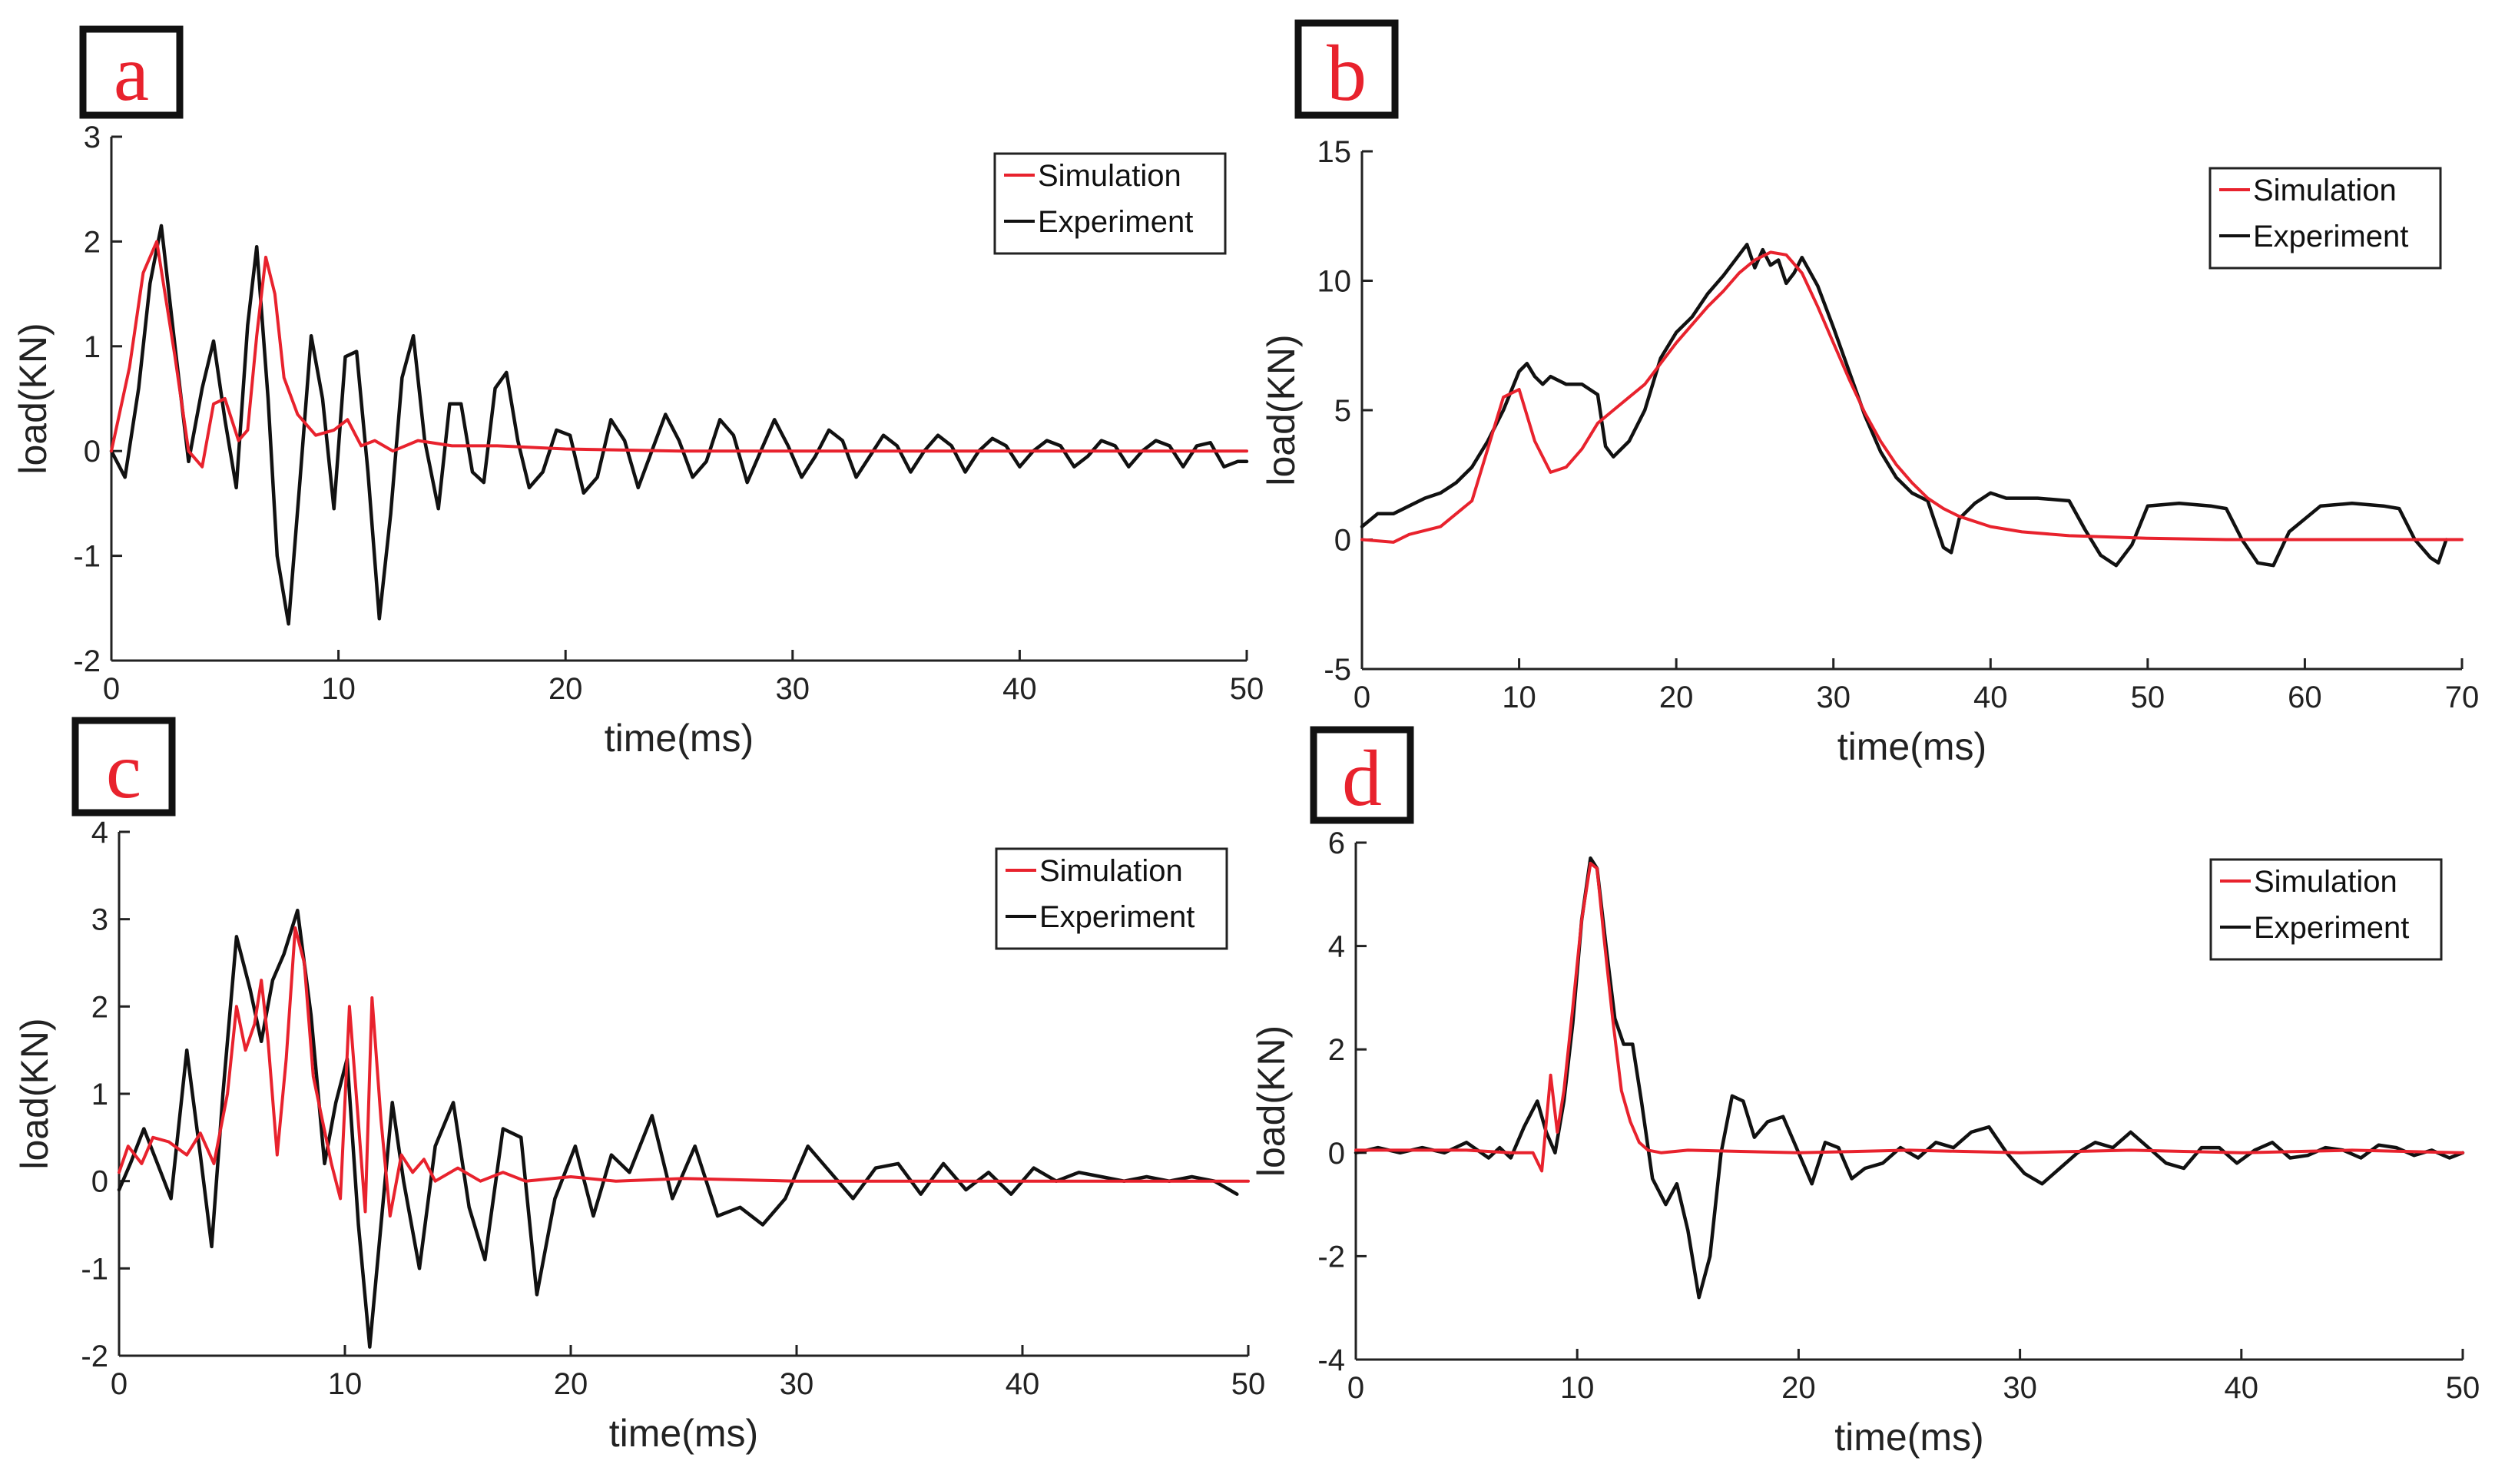 The image size is (2505, 1484). Describe the element at coordinates (1336, 843) in the screenshot. I see `y-tick-label: 6` at that location.